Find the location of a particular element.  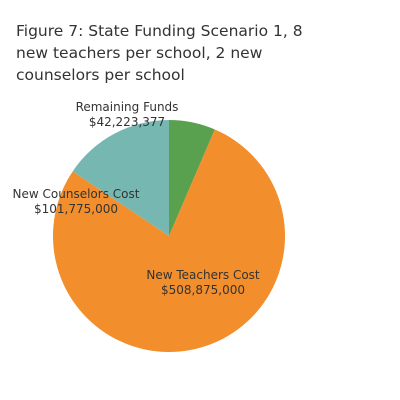

slice-value-remaining-funds: $42,223,377 is located at coordinates (127, 122).